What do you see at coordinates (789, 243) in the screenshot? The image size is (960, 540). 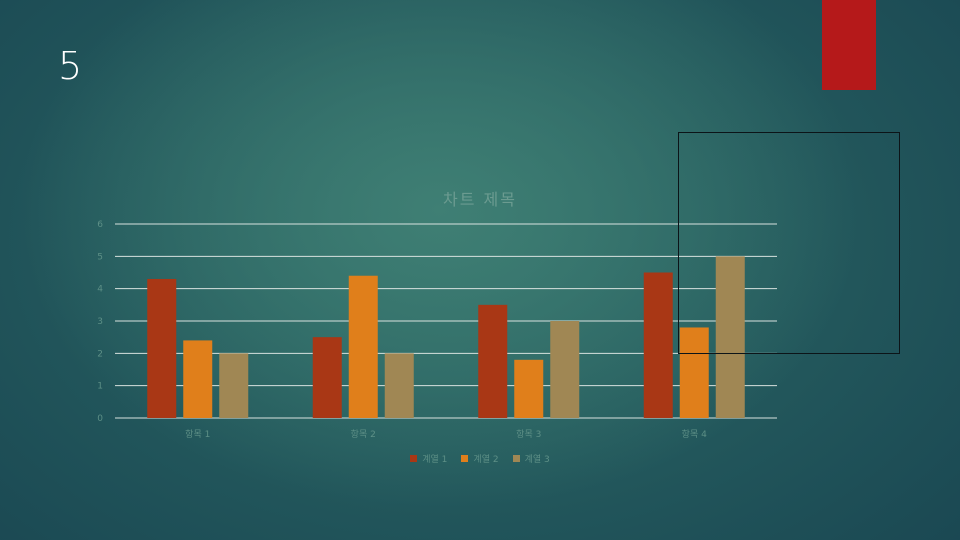 I see `selection-outline-box` at bounding box center [789, 243].